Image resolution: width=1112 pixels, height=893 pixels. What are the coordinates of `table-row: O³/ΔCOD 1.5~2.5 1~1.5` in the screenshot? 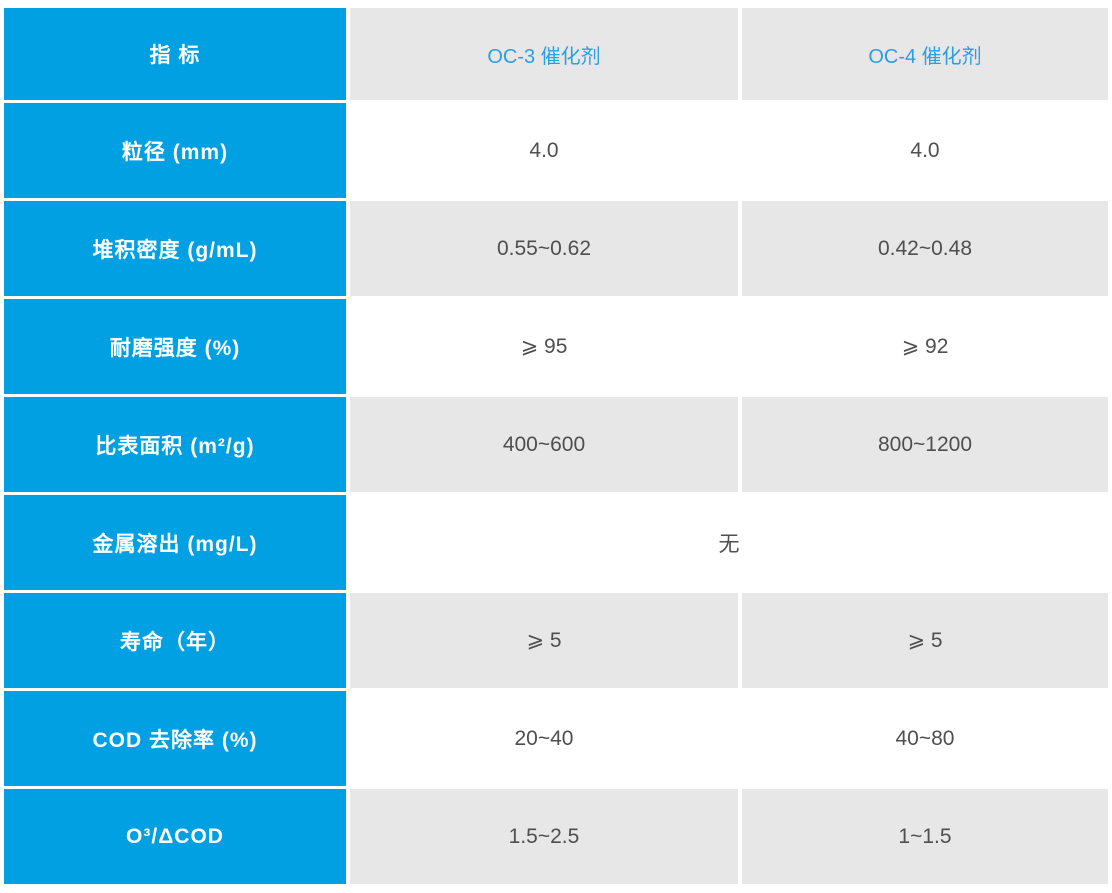 It's located at (556, 836).